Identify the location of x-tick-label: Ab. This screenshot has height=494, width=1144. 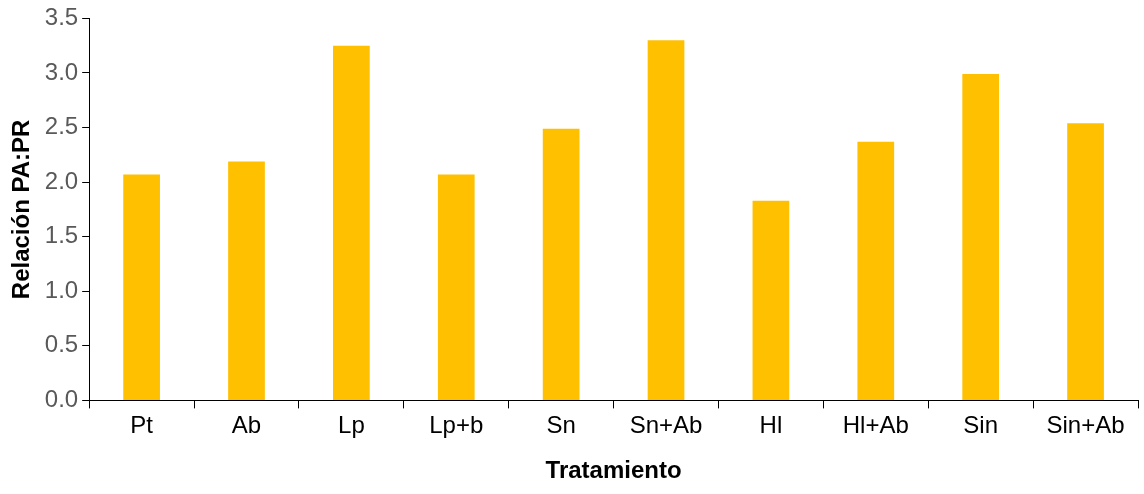
(246, 425).